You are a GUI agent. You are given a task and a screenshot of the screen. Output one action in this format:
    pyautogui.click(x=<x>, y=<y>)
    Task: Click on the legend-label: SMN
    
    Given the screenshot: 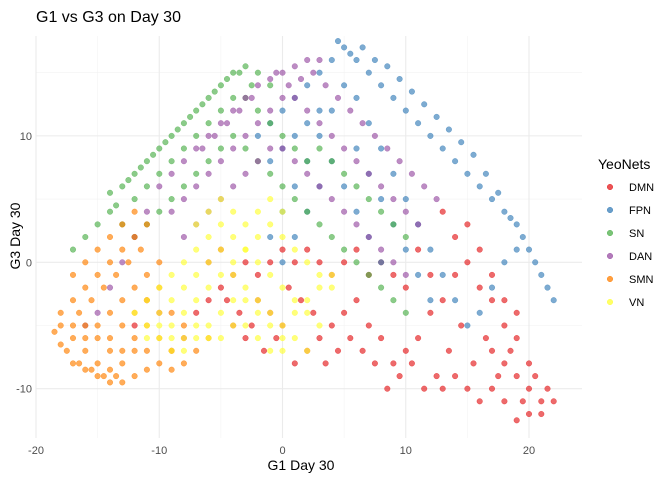 What is the action you would take?
    pyautogui.click(x=641, y=280)
    